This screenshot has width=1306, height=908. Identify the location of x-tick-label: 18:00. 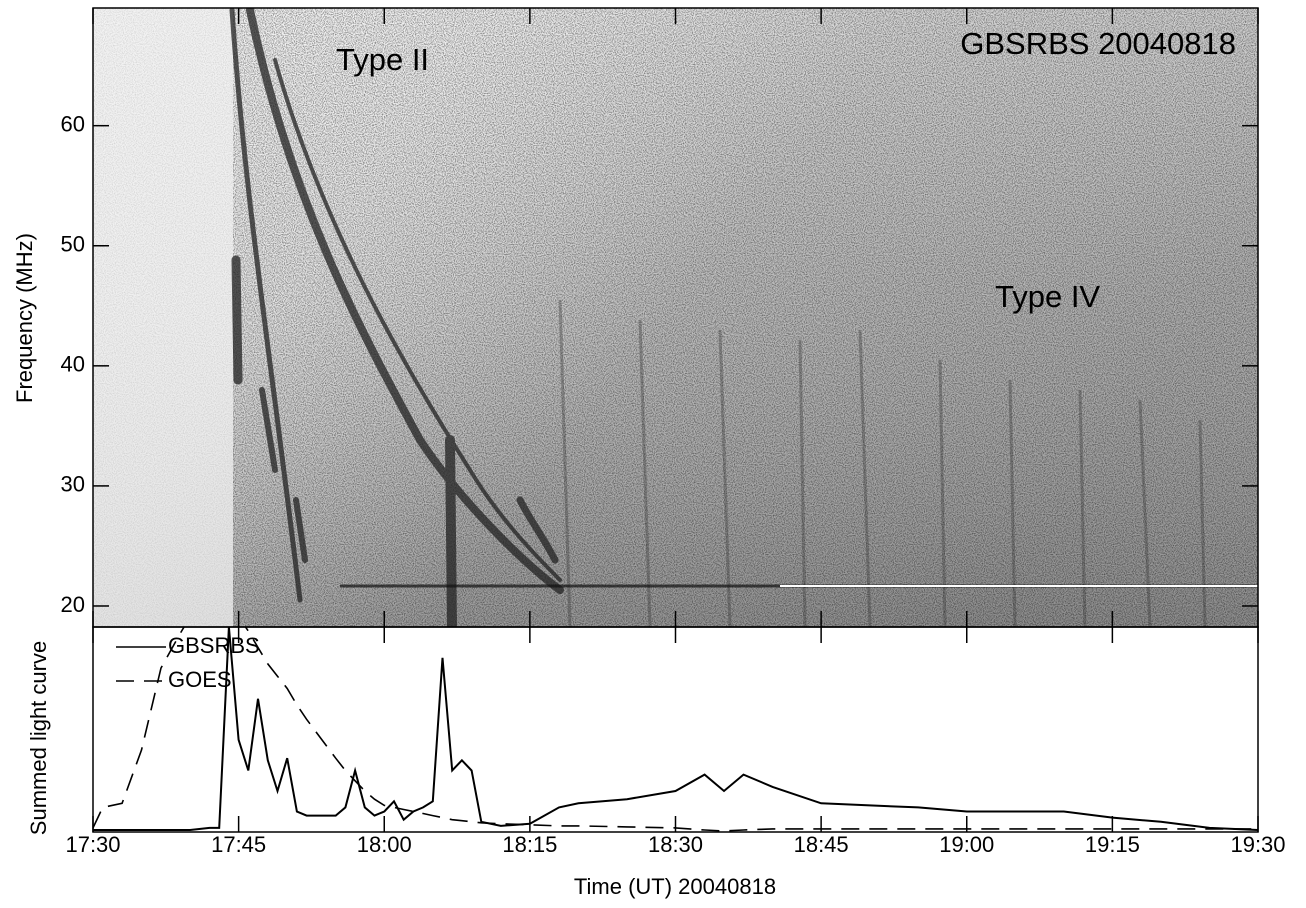
(384, 844).